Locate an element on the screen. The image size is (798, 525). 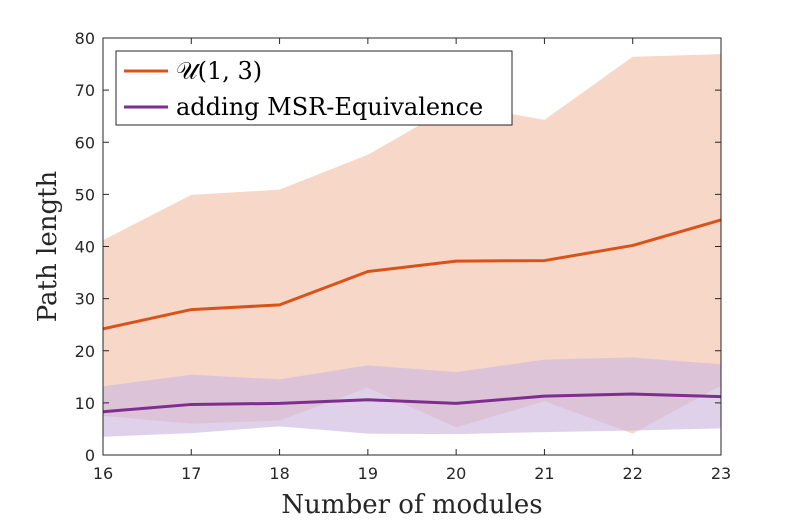
x-tick-label: 19 is located at coordinates (368, 473).